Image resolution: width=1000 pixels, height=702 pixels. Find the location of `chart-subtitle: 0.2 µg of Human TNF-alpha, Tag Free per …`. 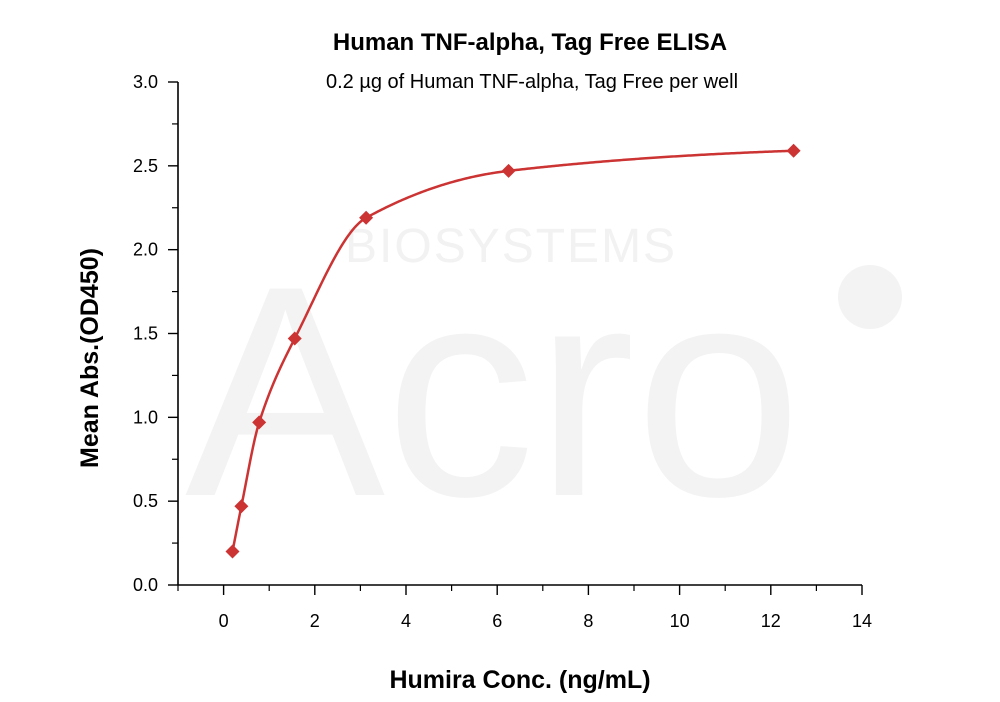

chart-subtitle: 0.2 µg of Human TNF-alpha, Tag Free per … is located at coordinates (532, 82).